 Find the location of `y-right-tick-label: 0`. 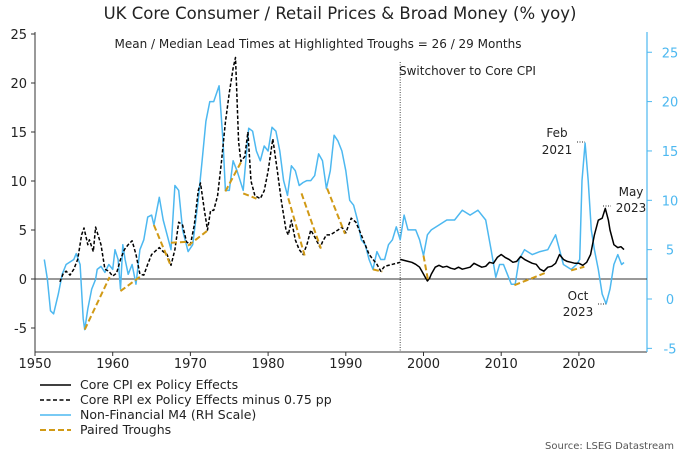

y-right-tick-label: 0 is located at coordinates (670, 300).